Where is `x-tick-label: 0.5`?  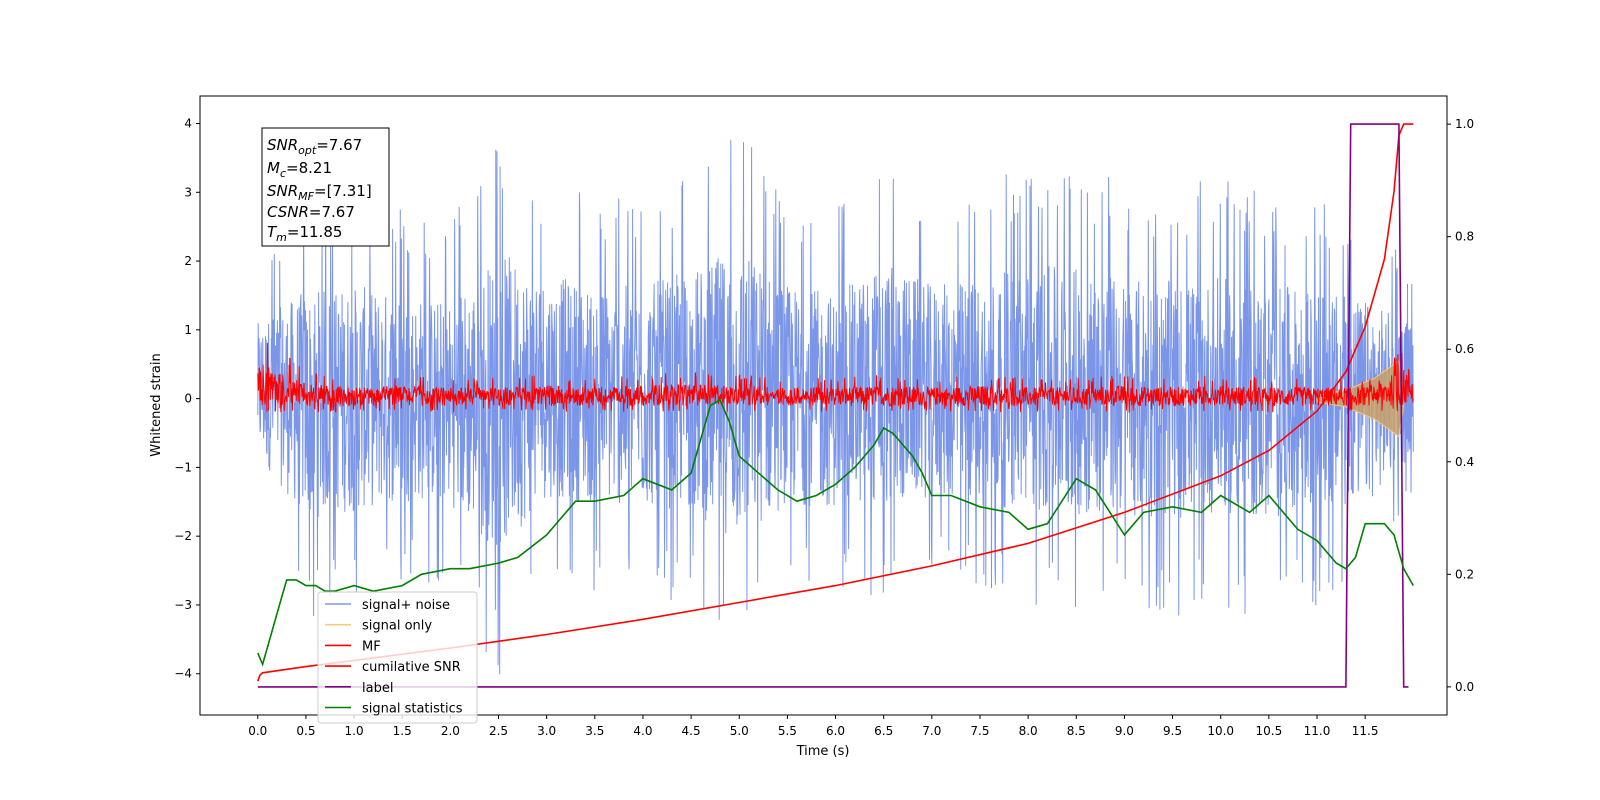 x-tick-label: 0.5 is located at coordinates (305, 731).